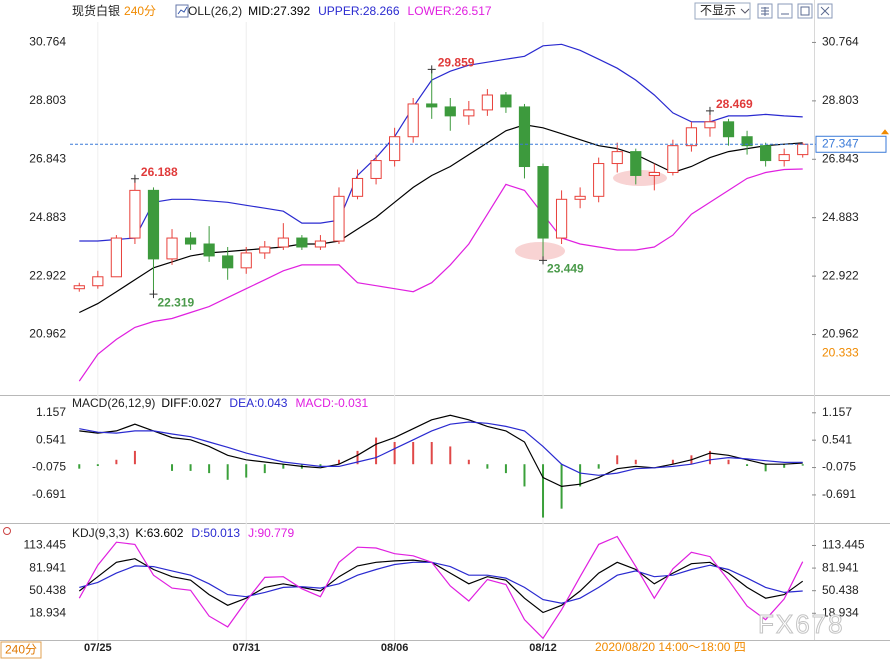 The image size is (890, 660). I want to click on y-tick-label-right: 0.541, so click(837, 439).